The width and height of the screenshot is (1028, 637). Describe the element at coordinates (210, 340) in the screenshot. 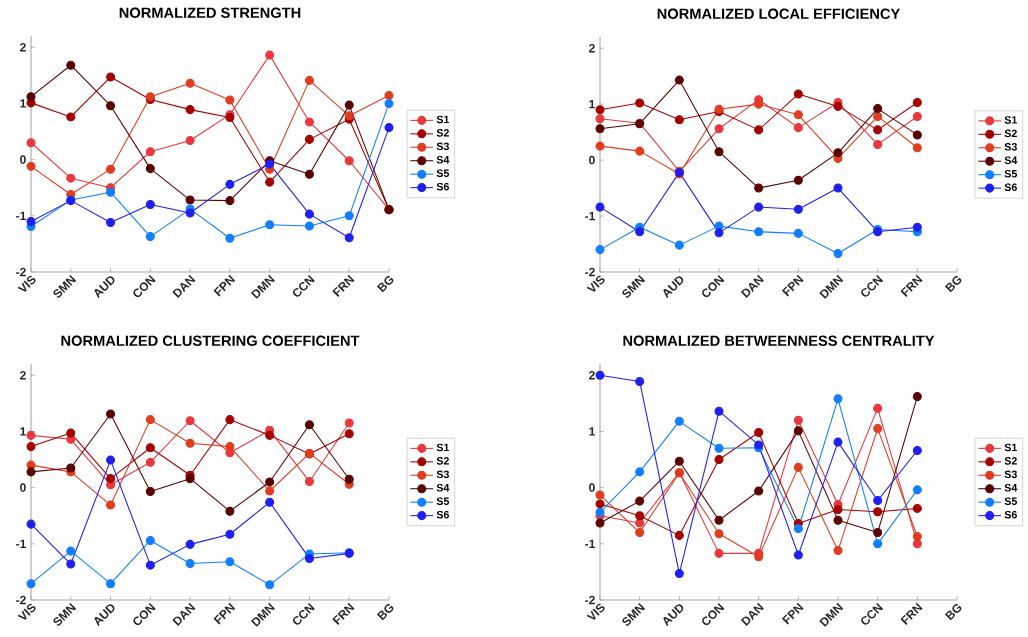

I see `chart-title: NORMALIZED CLUSTERING COEFFICIENT` at that location.